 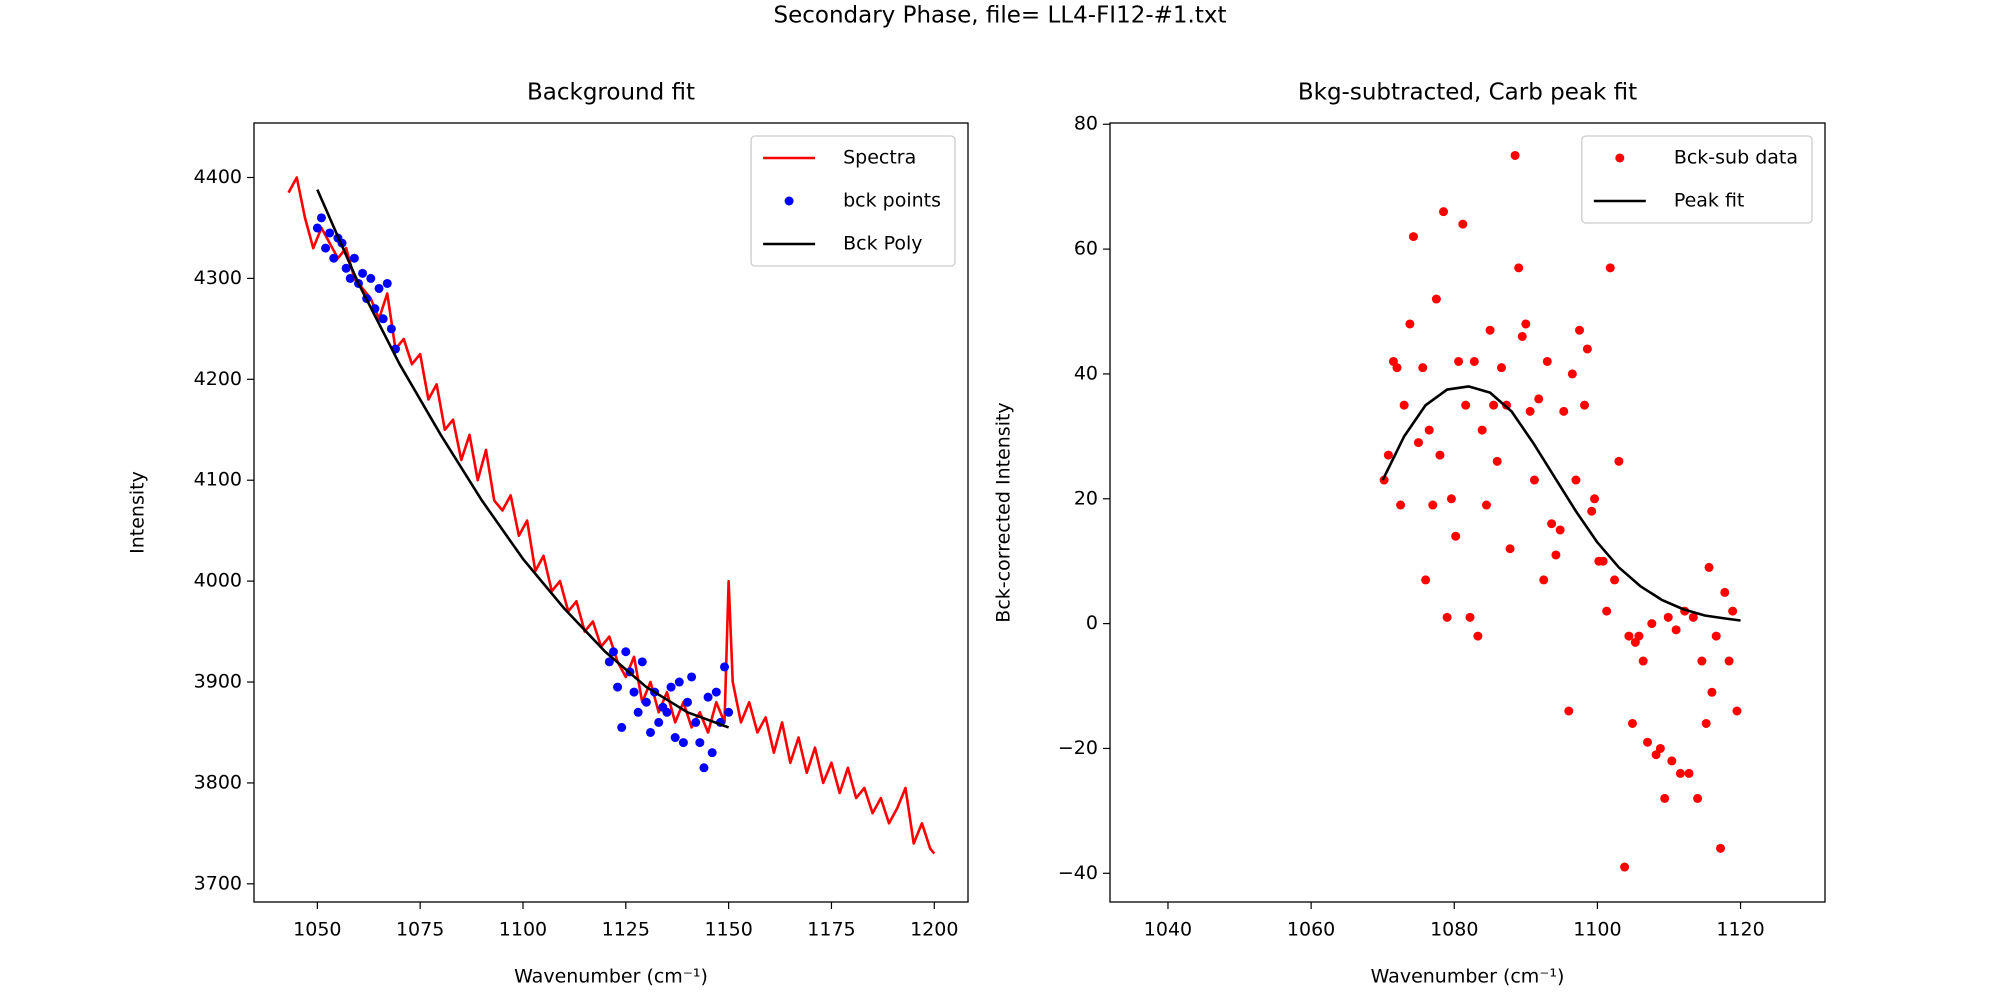 What do you see at coordinates (1468, 977) in the screenshot?
I see `x-axis-label: Wavenumber (cm⁻¹)` at bounding box center [1468, 977].